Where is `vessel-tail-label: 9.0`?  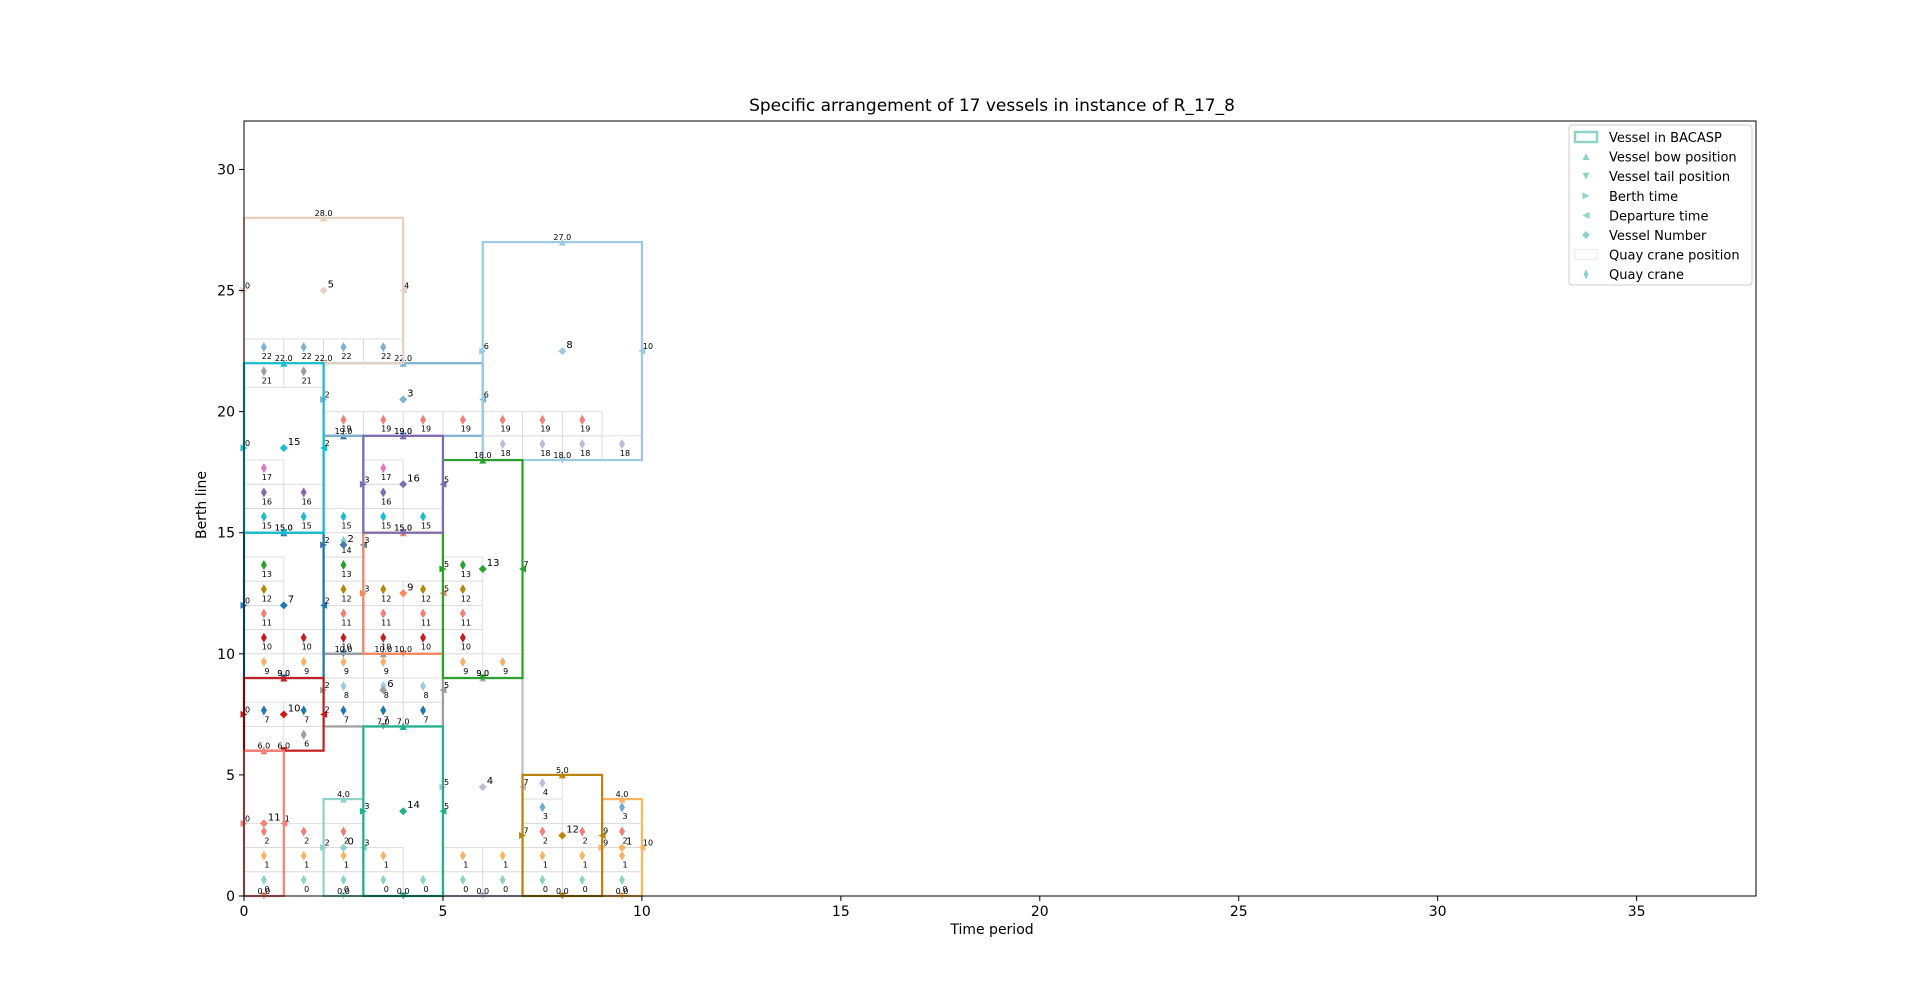 vessel-tail-label: 9.0 is located at coordinates (283, 673).